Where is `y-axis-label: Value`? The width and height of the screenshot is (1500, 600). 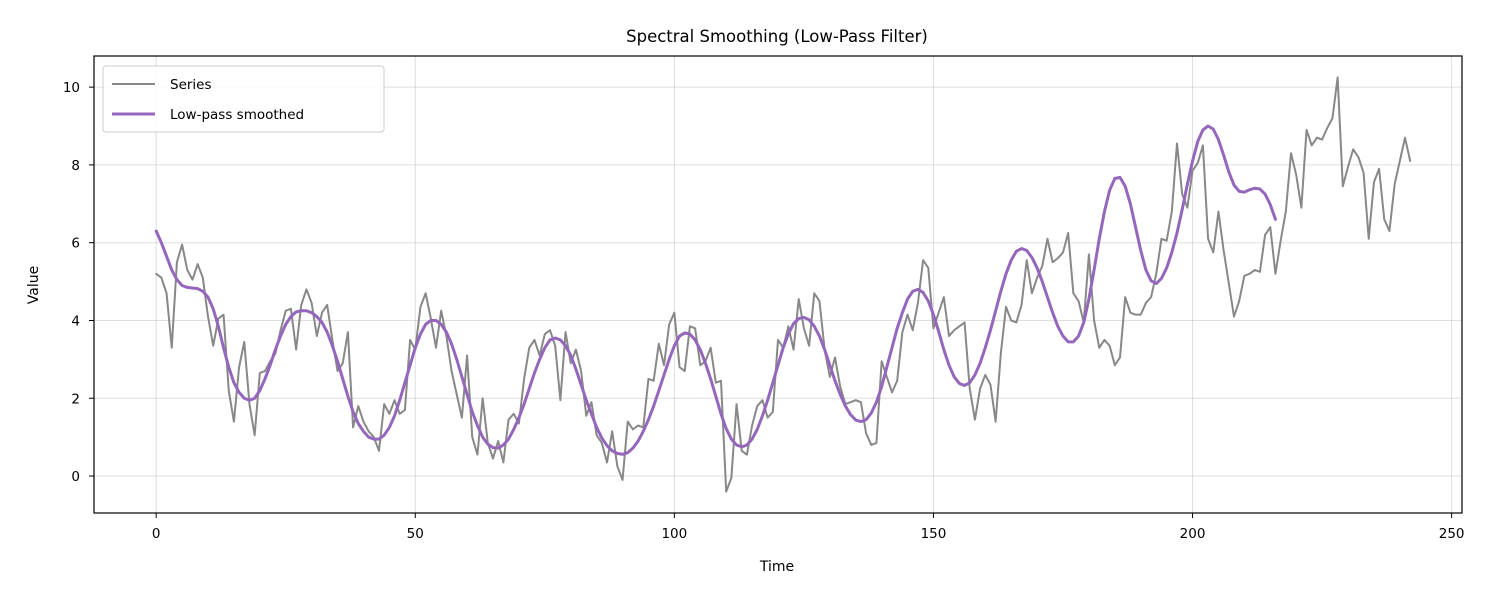
y-axis-label: Value is located at coordinates (34, 285).